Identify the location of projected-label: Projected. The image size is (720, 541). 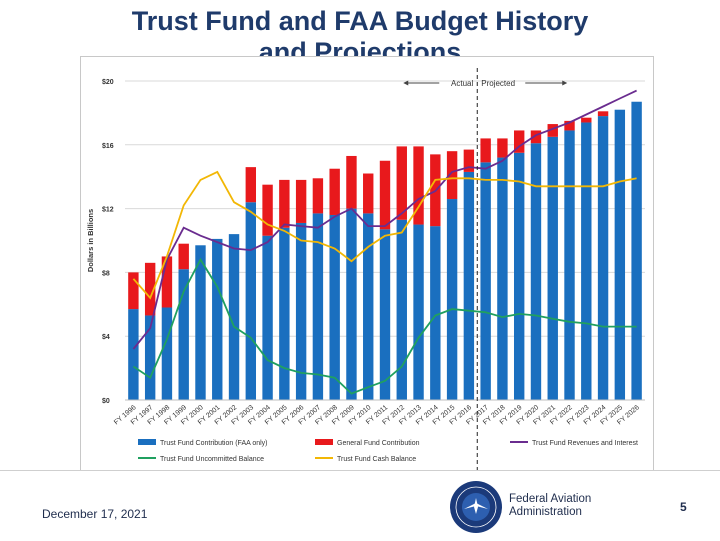
(498, 83).